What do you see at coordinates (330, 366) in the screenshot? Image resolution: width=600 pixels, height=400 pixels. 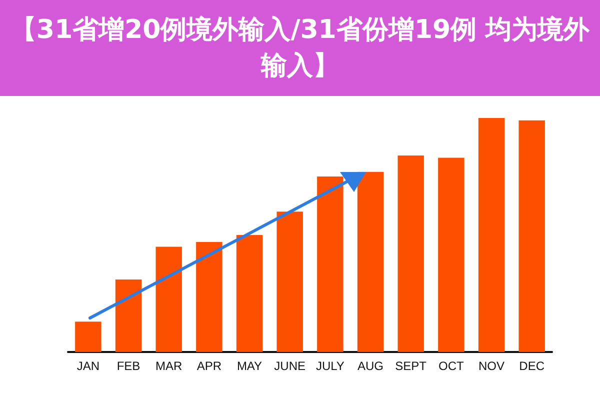 I see `x-tick-label: JULY` at bounding box center [330, 366].